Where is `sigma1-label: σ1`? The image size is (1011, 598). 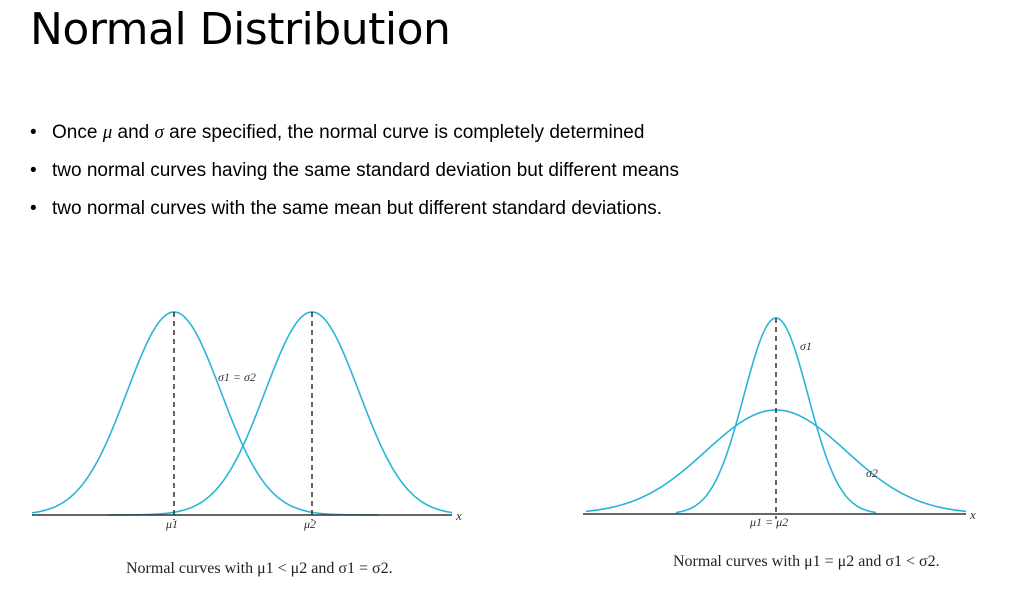 sigma1-label: σ1 is located at coordinates (806, 346).